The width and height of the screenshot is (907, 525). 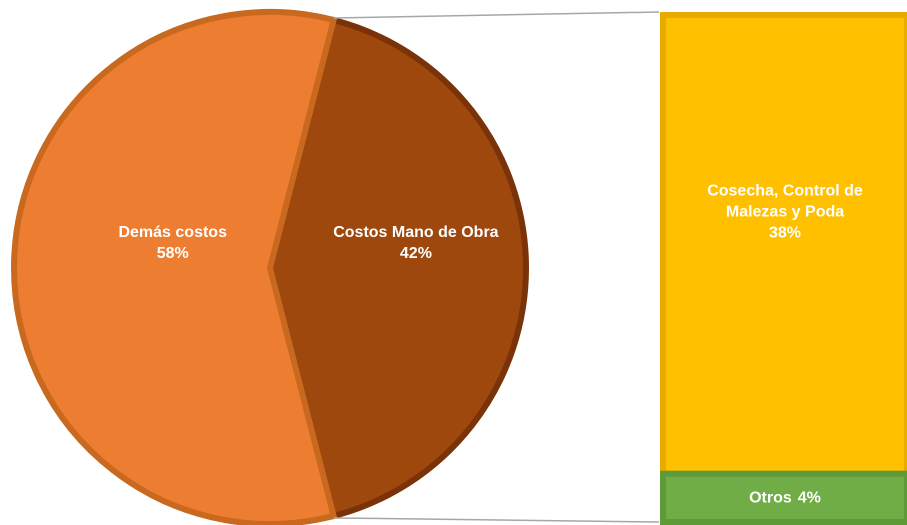 What do you see at coordinates (172, 253) in the screenshot?
I see `pie-label-line: 58%` at bounding box center [172, 253].